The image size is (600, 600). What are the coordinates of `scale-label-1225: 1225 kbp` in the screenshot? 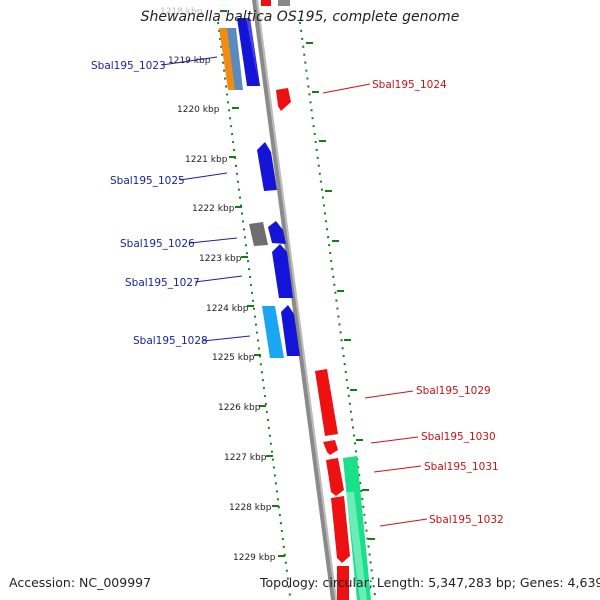 It's located at (233, 358).